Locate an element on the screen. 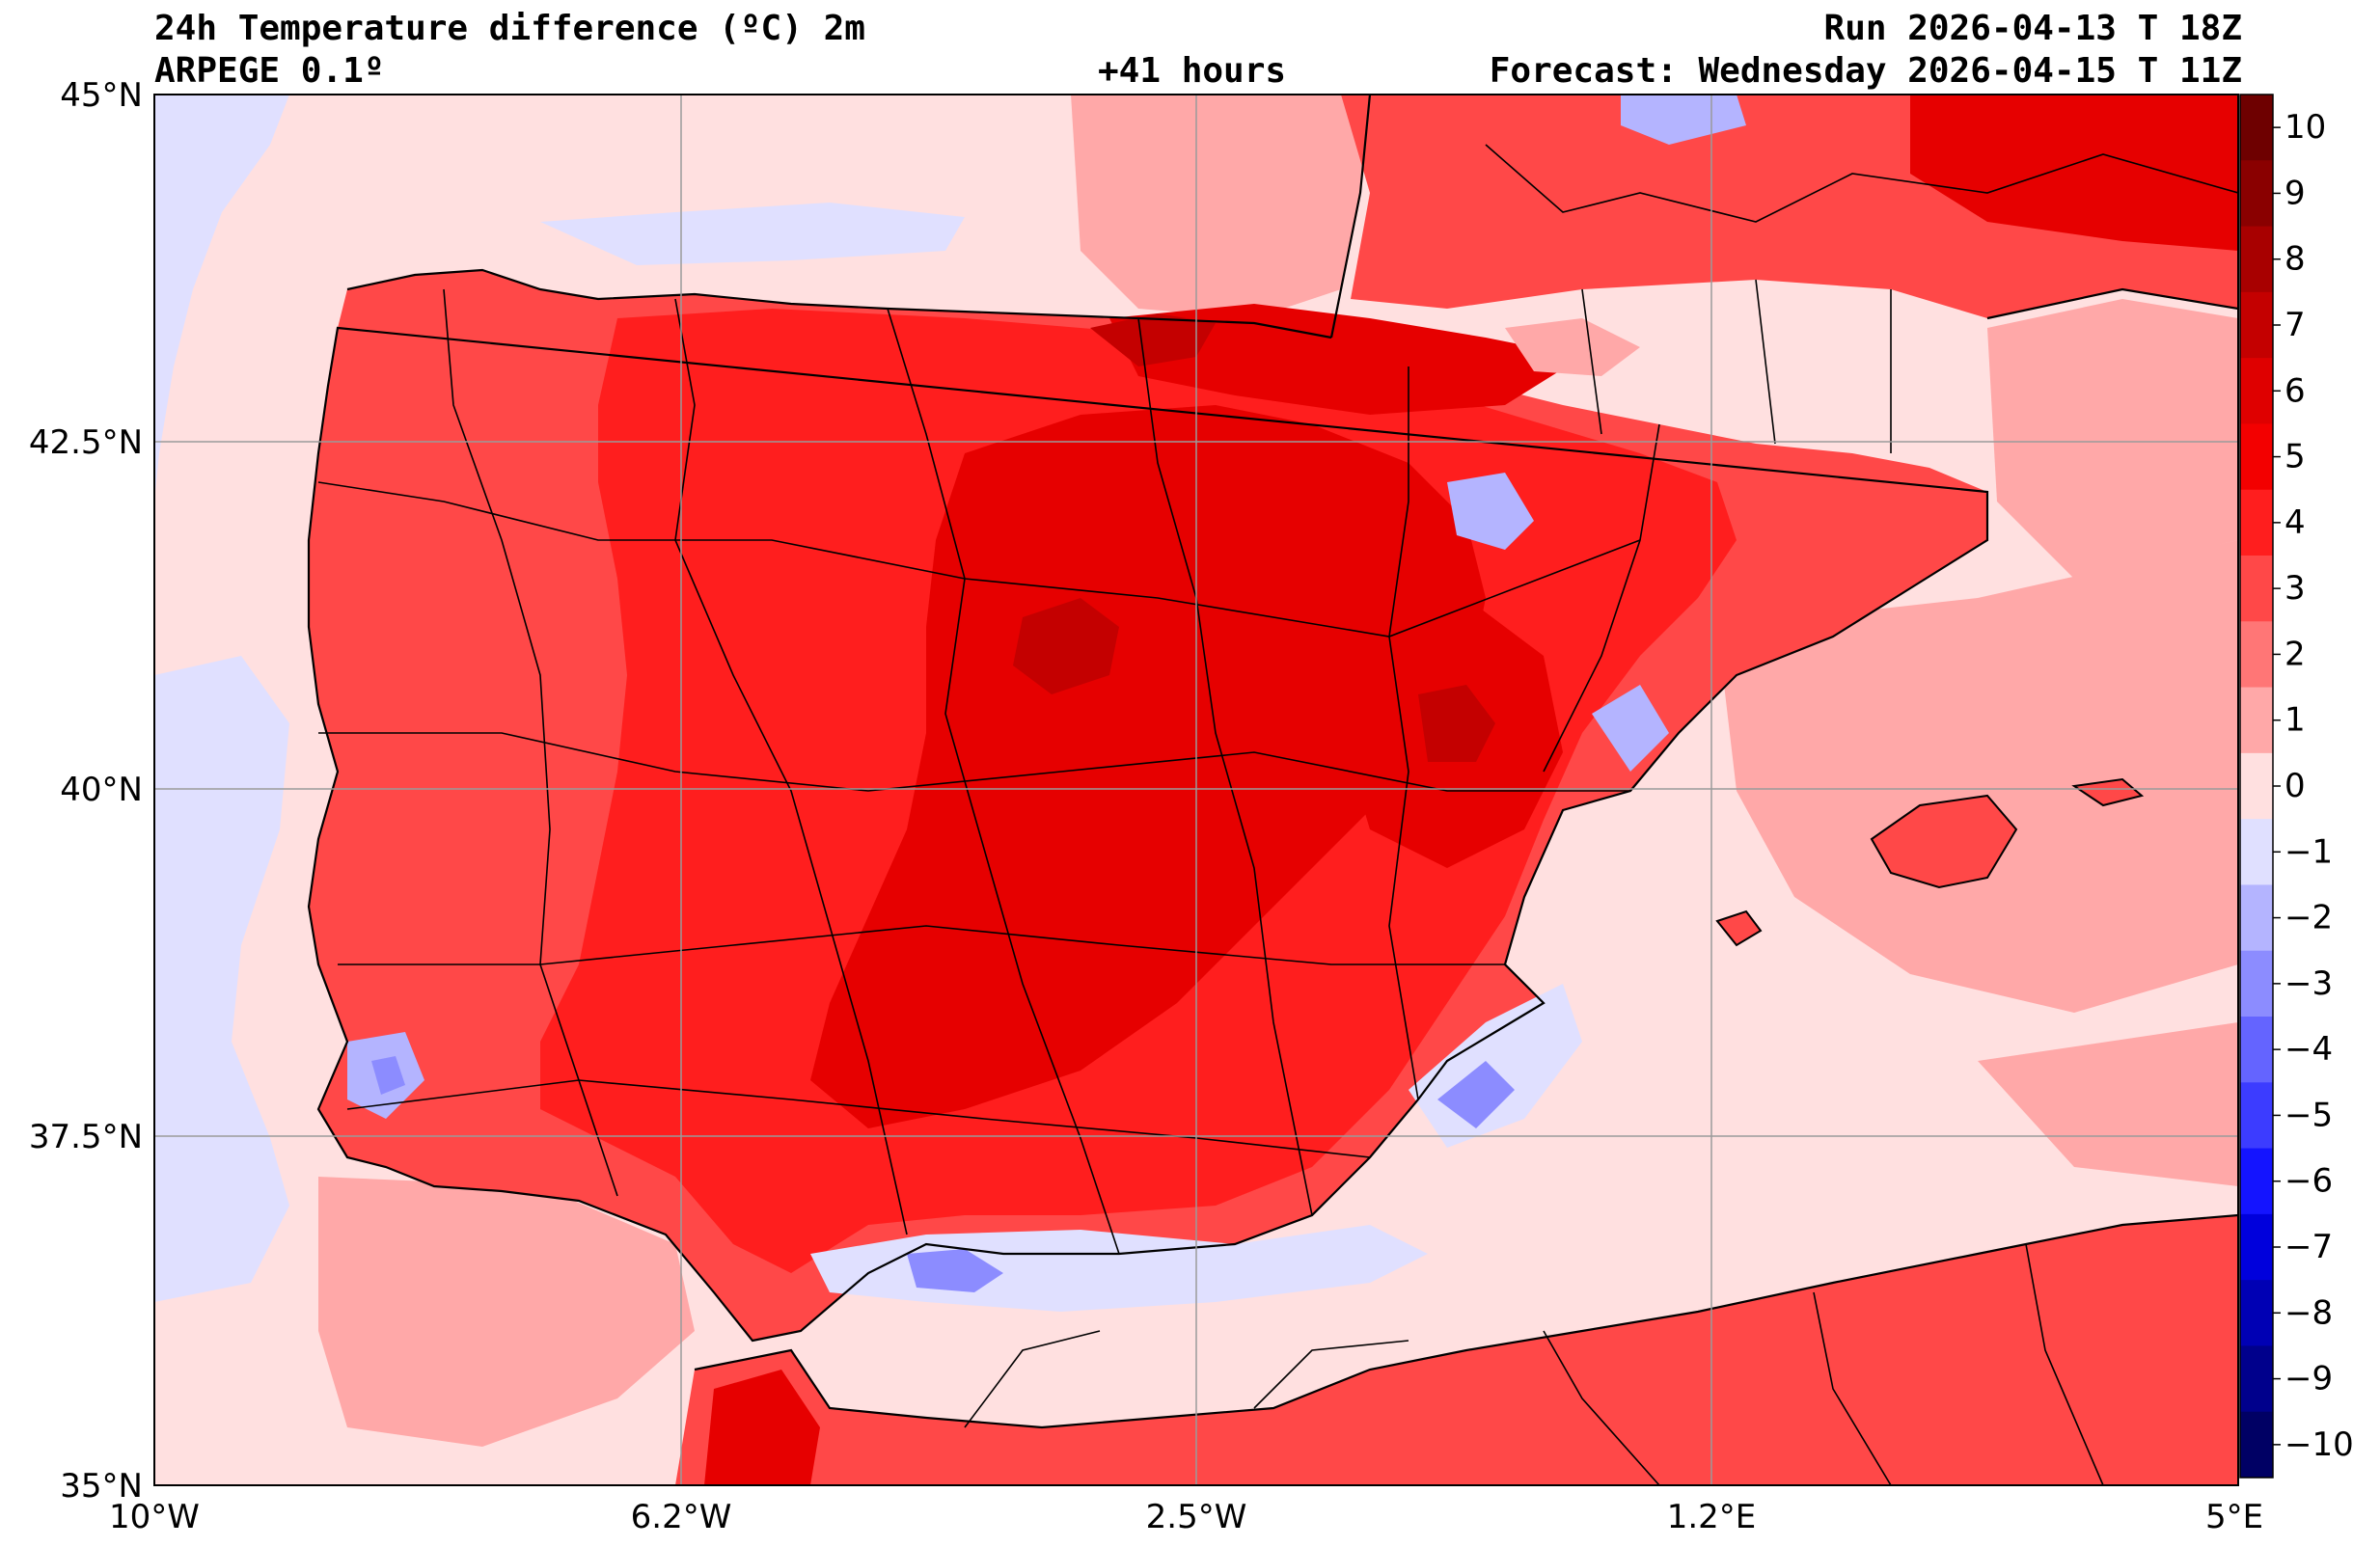  colorbar-label: 3 is located at coordinates (2295, 588).